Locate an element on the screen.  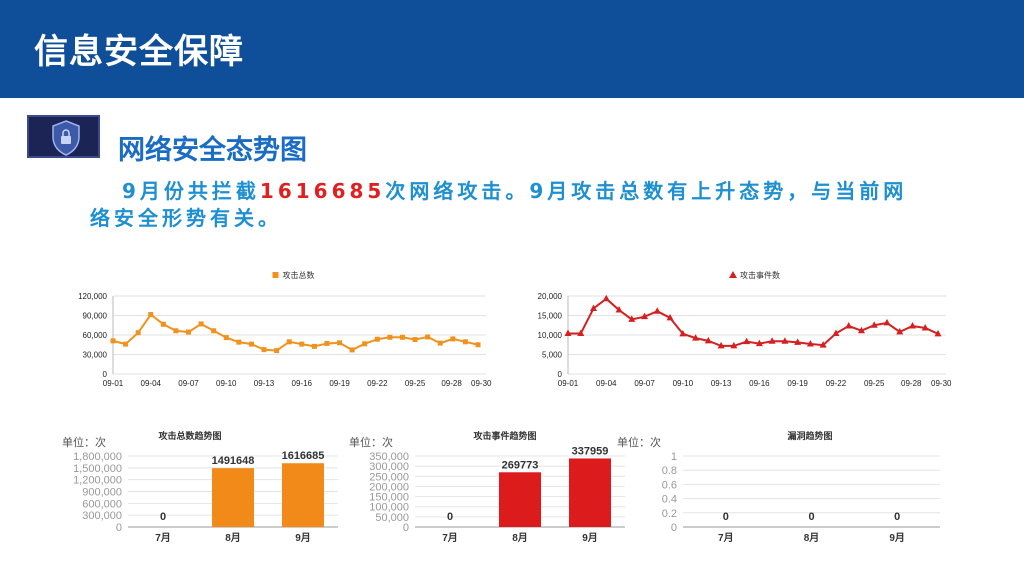
y-tick-label: 50,000 is located at coordinates (392, 518).